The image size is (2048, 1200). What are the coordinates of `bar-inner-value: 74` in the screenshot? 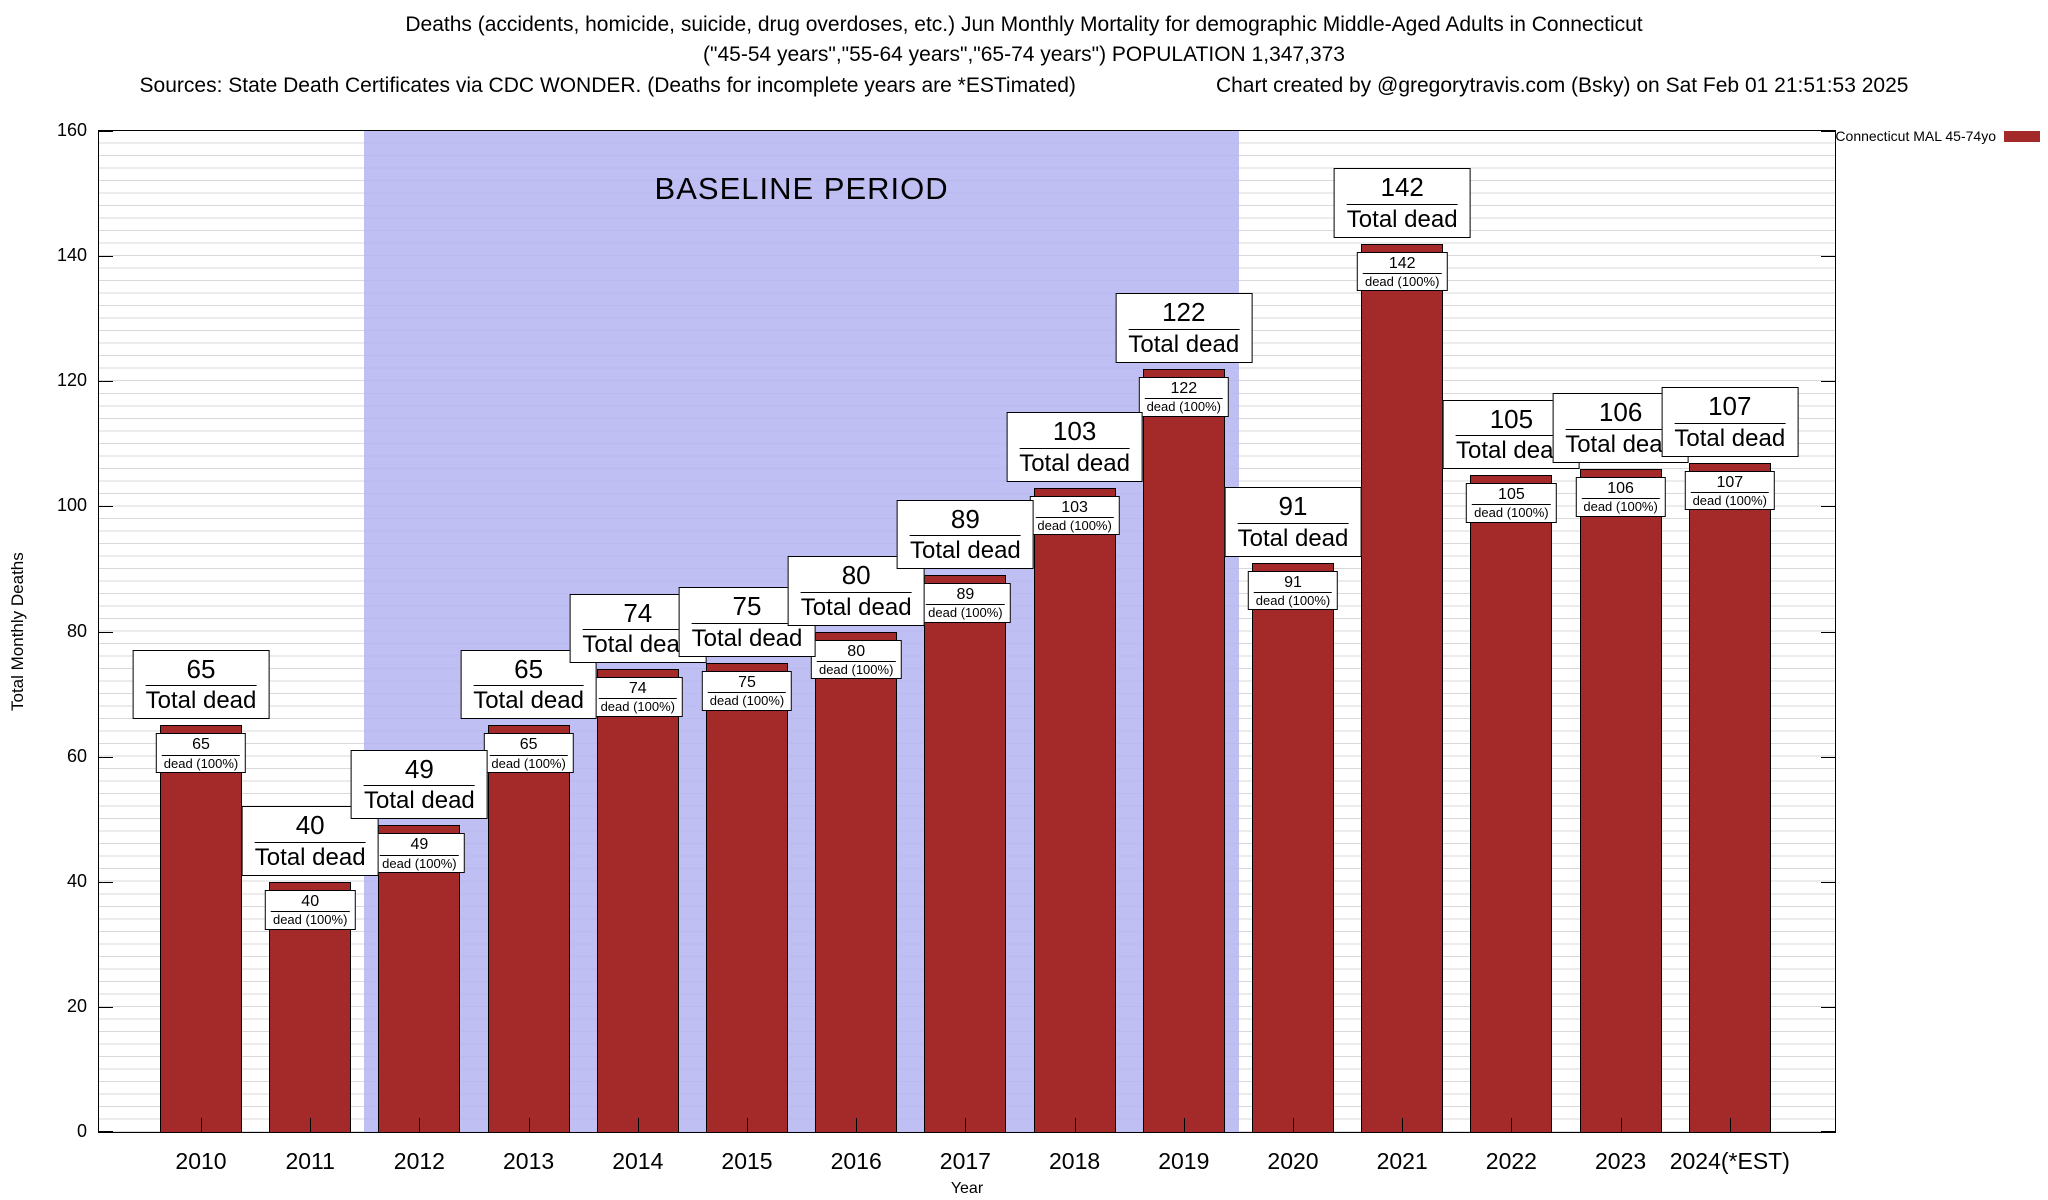 It's located at (638, 689).